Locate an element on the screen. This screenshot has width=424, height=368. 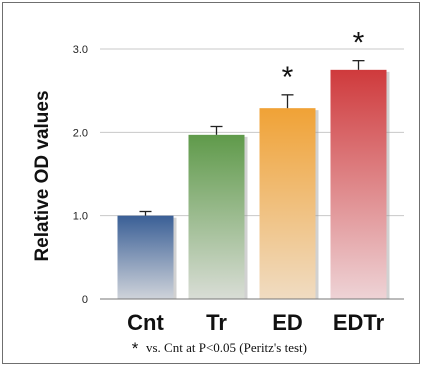
significance-markers: ** is located at coordinates (323, 60).